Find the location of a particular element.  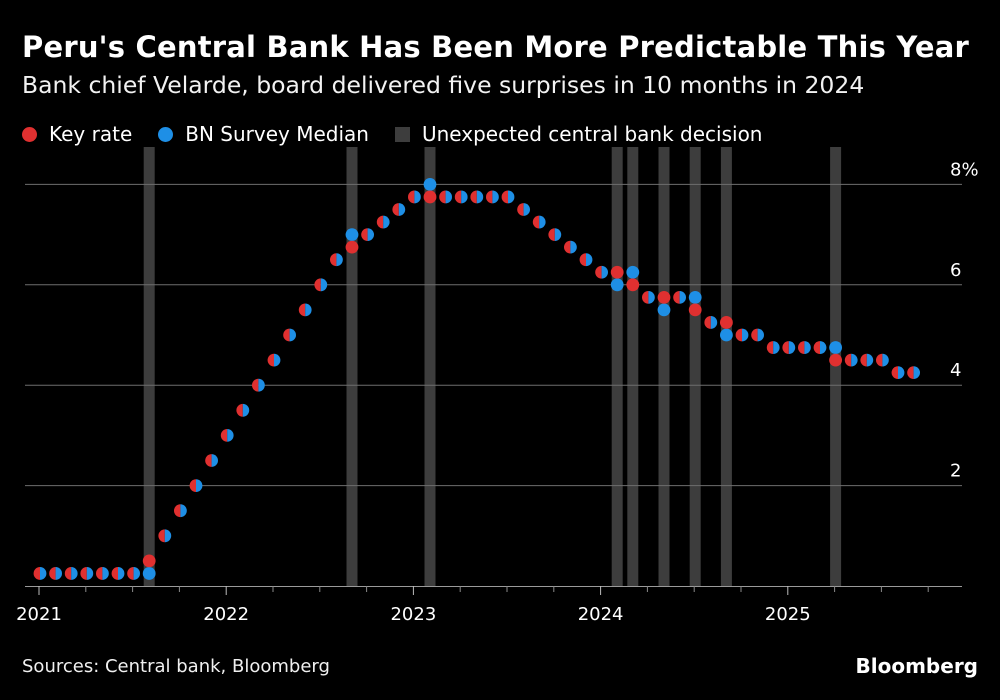

x-tick-label: 2022 is located at coordinates (226, 614).